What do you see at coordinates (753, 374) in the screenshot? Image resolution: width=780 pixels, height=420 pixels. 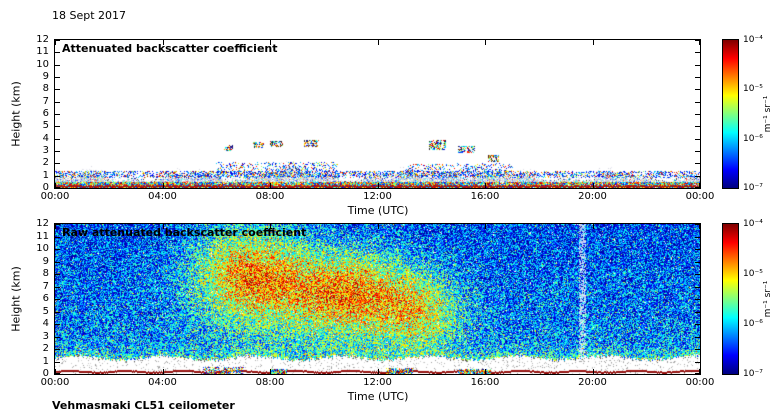 I see `colorbar-tick-label: 10⁻⁷` at bounding box center [753, 374].